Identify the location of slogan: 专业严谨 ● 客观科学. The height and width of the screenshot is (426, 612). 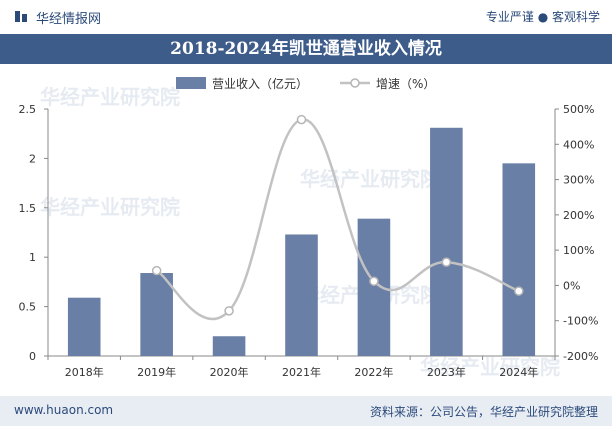
(542, 17).